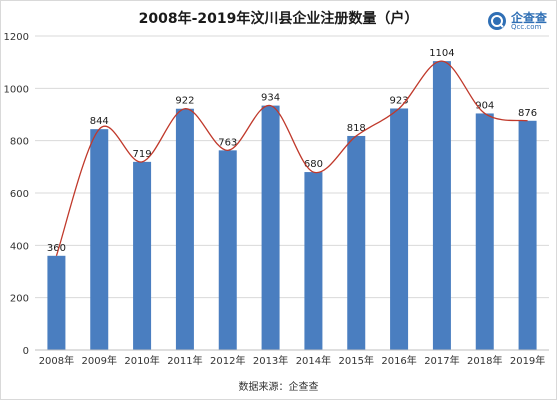 The height and width of the screenshot is (400, 557). What do you see at coordinates (19, 246) in the screenshot?
I see `y-tick-label: 400` at bounding box center [19, 246].